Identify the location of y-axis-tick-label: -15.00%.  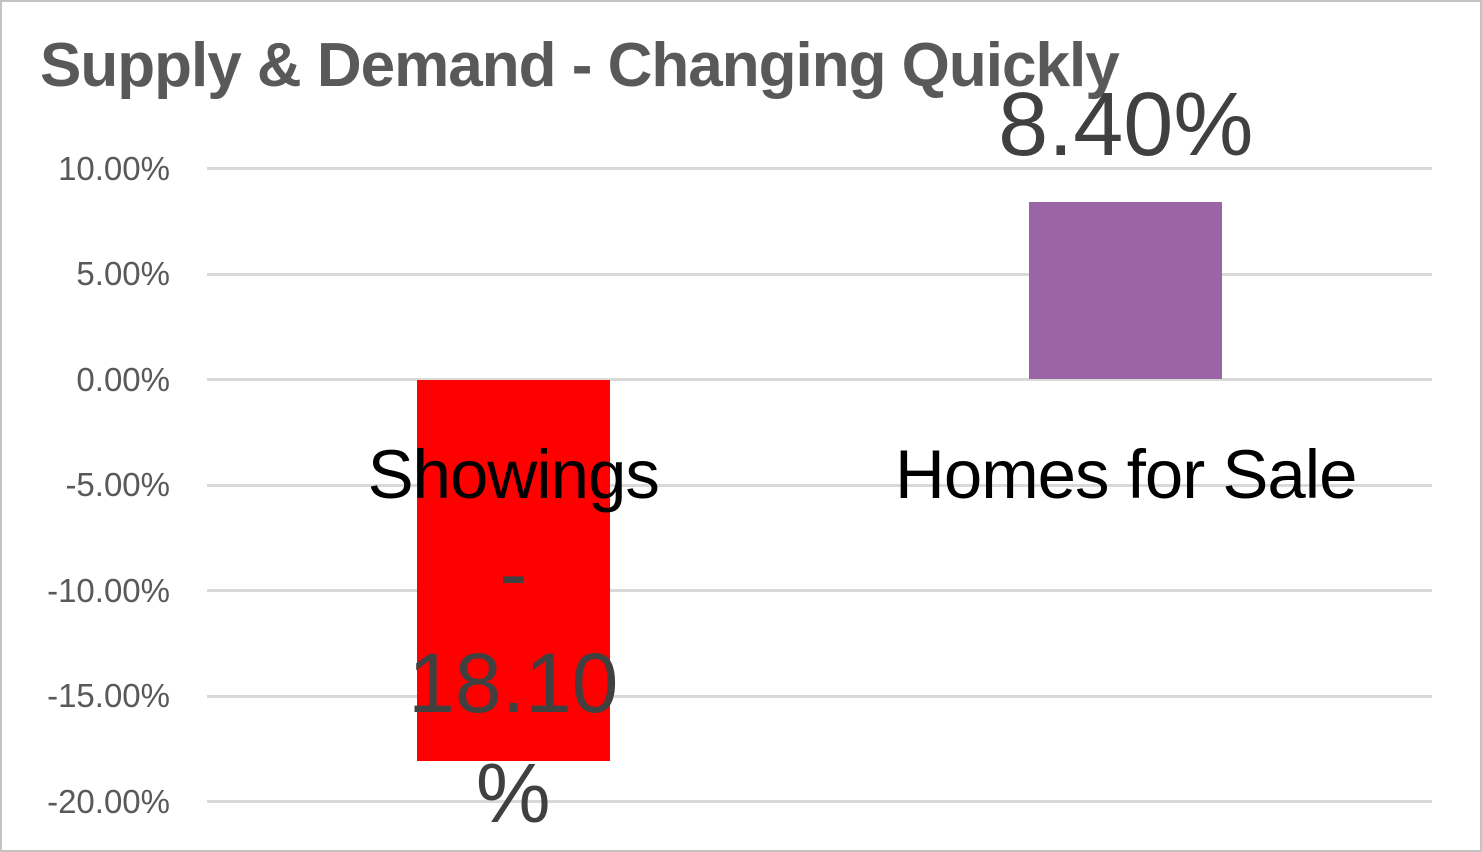
(108, 695).